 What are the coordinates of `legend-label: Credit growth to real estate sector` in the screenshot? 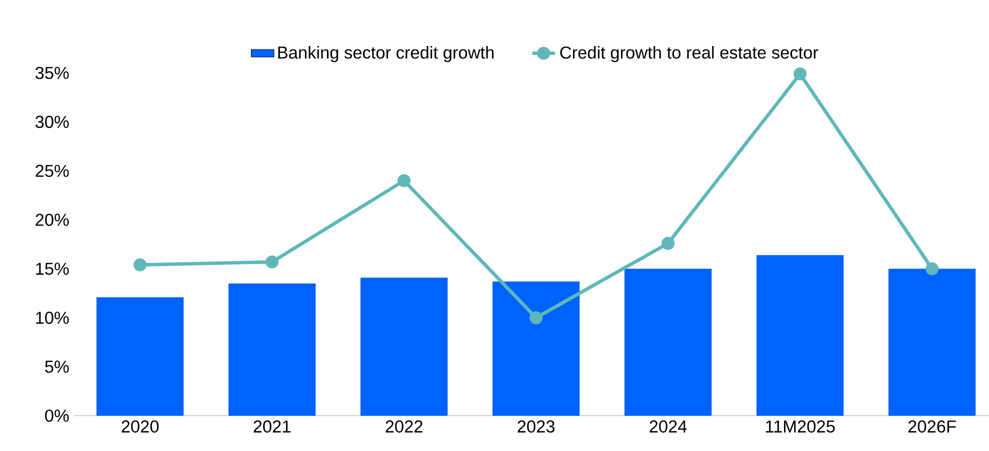 It's located at (689, 54).